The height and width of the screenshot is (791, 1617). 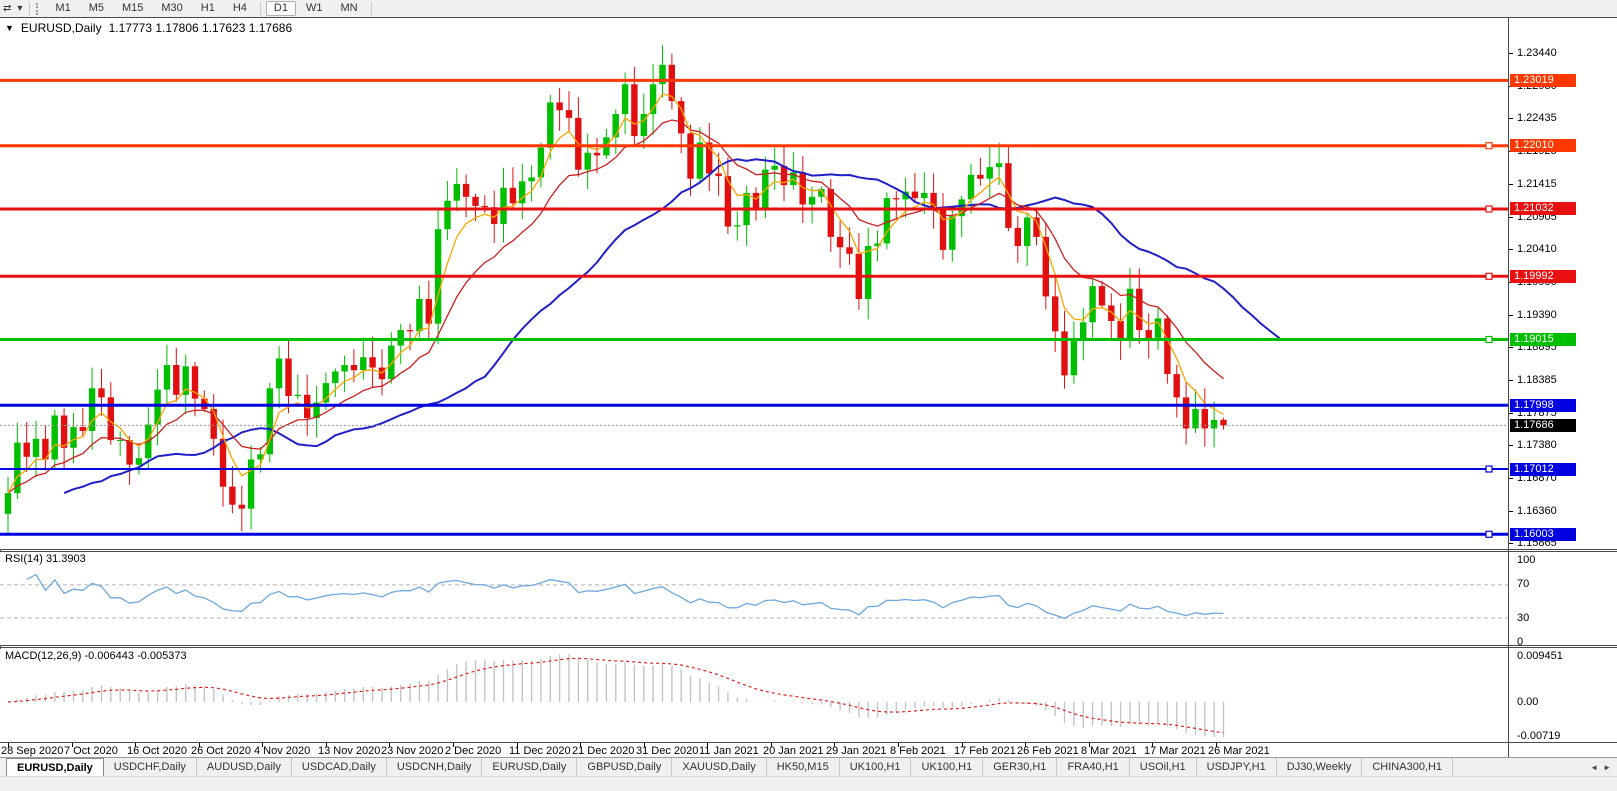 I want to click on timeframe-button-d1: D1, so click(x=280, y=8).